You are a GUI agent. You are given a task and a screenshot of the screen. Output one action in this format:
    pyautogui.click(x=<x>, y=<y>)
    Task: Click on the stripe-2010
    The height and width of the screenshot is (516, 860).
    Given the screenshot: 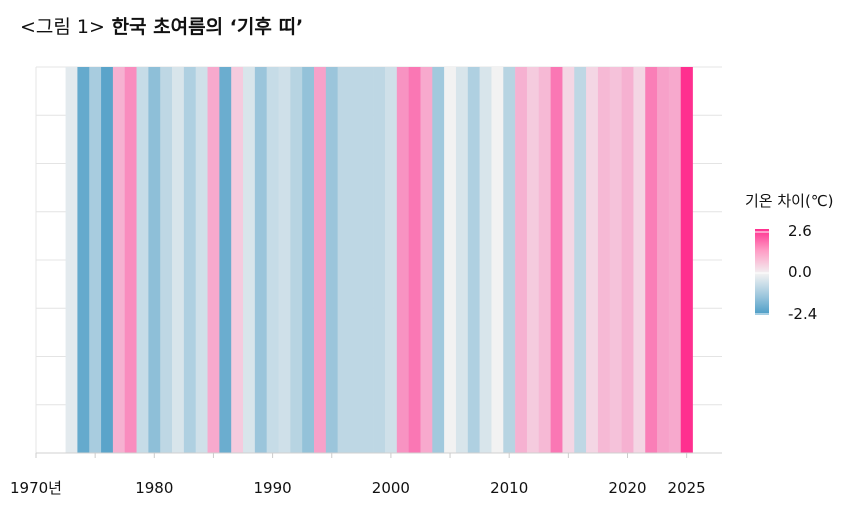 What is the action you would take?
    pyautogui.click(x=509, y=260)
    